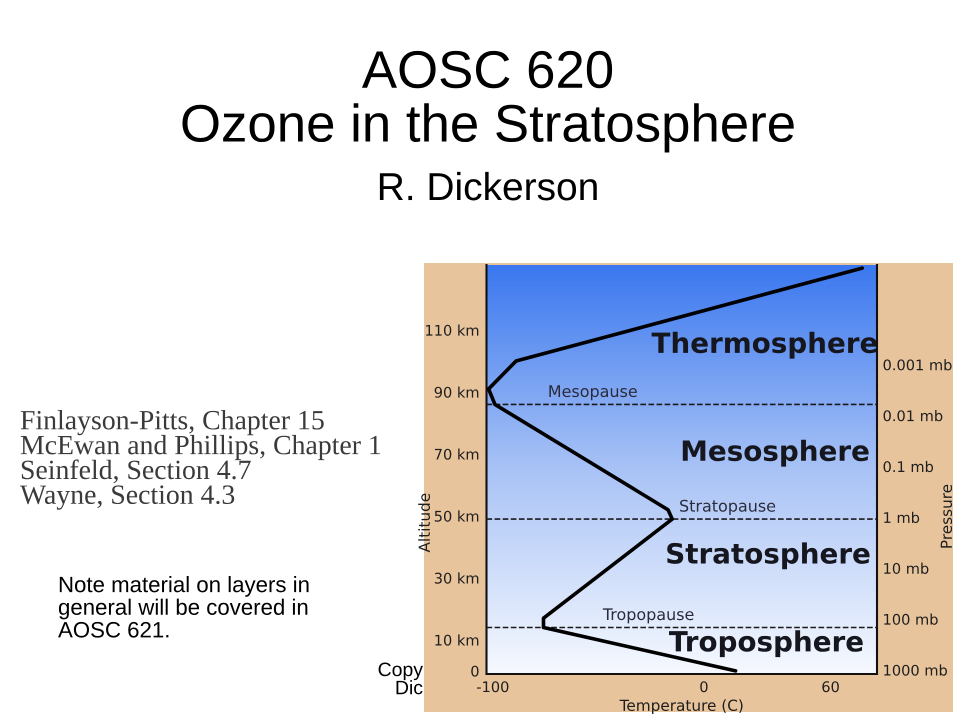 The image size is (960, 720). Describe the element at coordinates (492, 686) in the screenshot. I see `x-tick-label: -100` at that location.